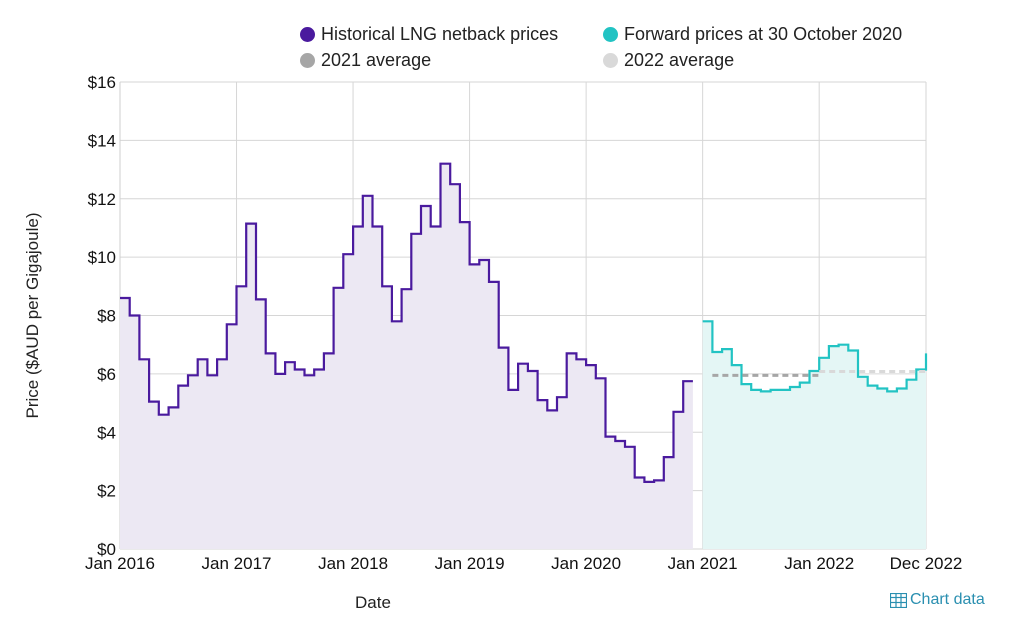  What do you see at coordinates (353, 563) in the screenshot?
I see `x-tick-label: Jan 2018` at bounding box center [353, 563].